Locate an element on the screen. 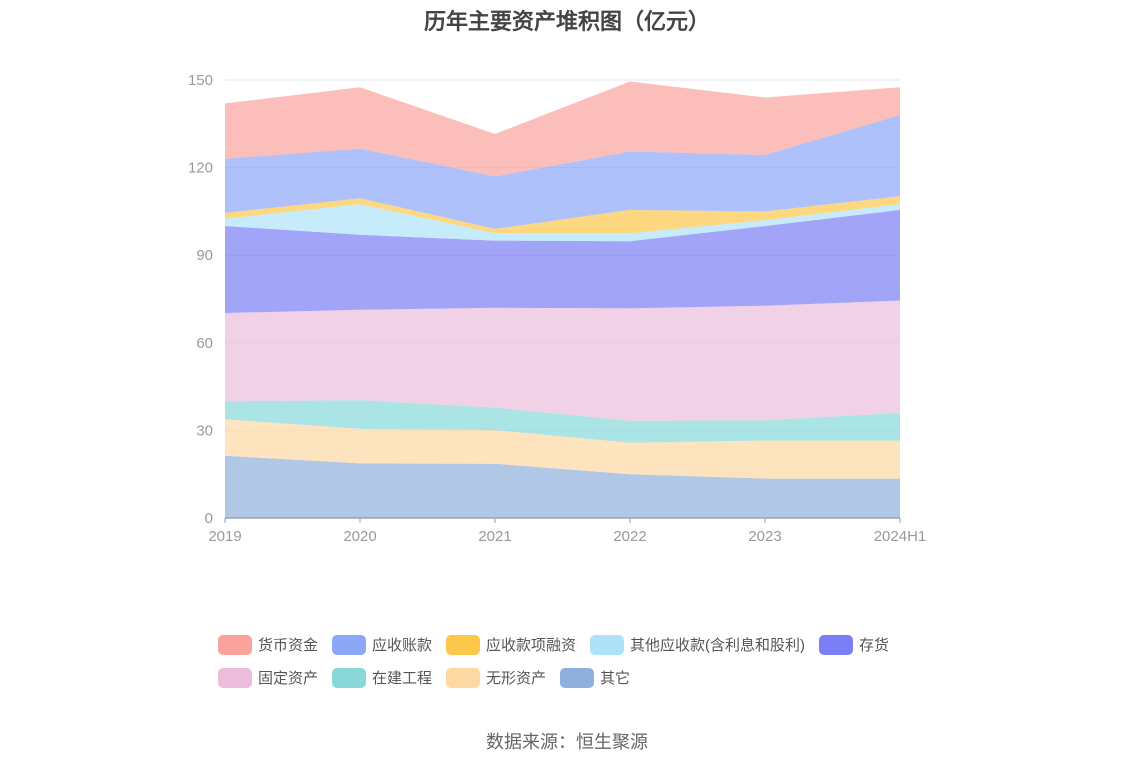 Image resolution: width=1134 pixels, height=766 pixels. y-tick-label: 150 is located at coordinates (200, 80).